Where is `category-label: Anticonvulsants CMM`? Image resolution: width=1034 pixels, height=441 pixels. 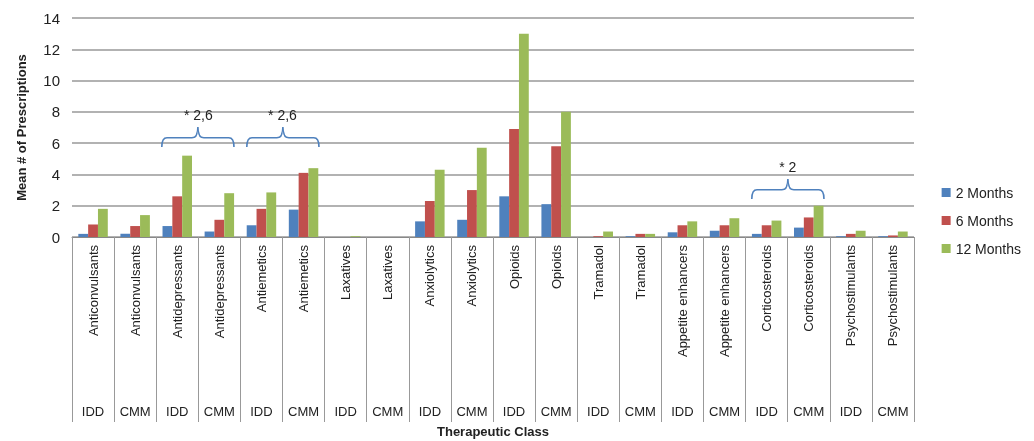
category-label: Anticonvulsants CMM is located at coordinates (135, 332).